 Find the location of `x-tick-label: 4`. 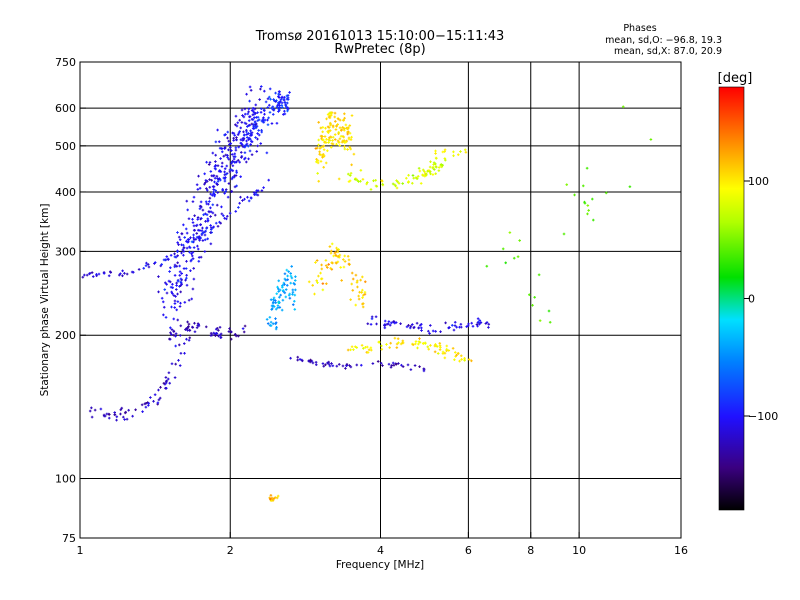

x-tick-label: 4 is located at coordinates (380, 550).